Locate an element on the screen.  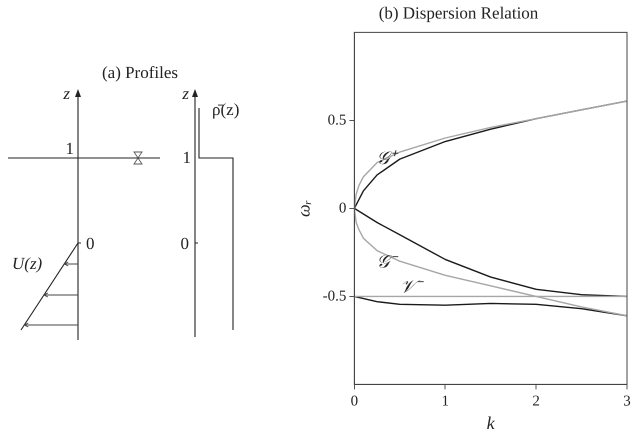
annotation: 𝒢⁺ is located at coordinates (387, 158).